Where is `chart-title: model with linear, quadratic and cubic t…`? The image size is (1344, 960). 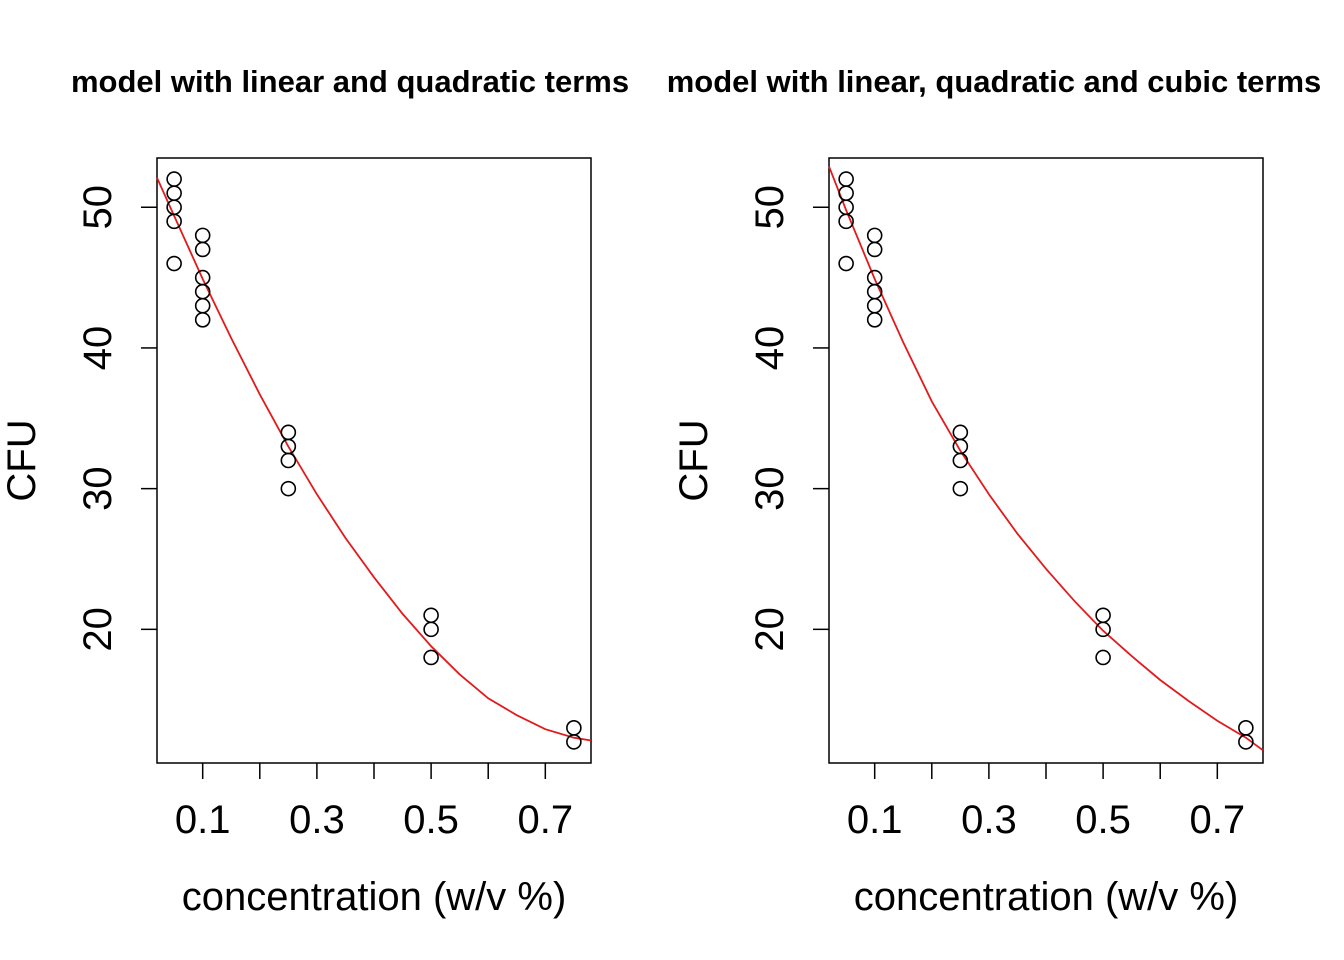 chart-title: model with linear, quadratic and cubic t… is located at coordinates (994, 81).